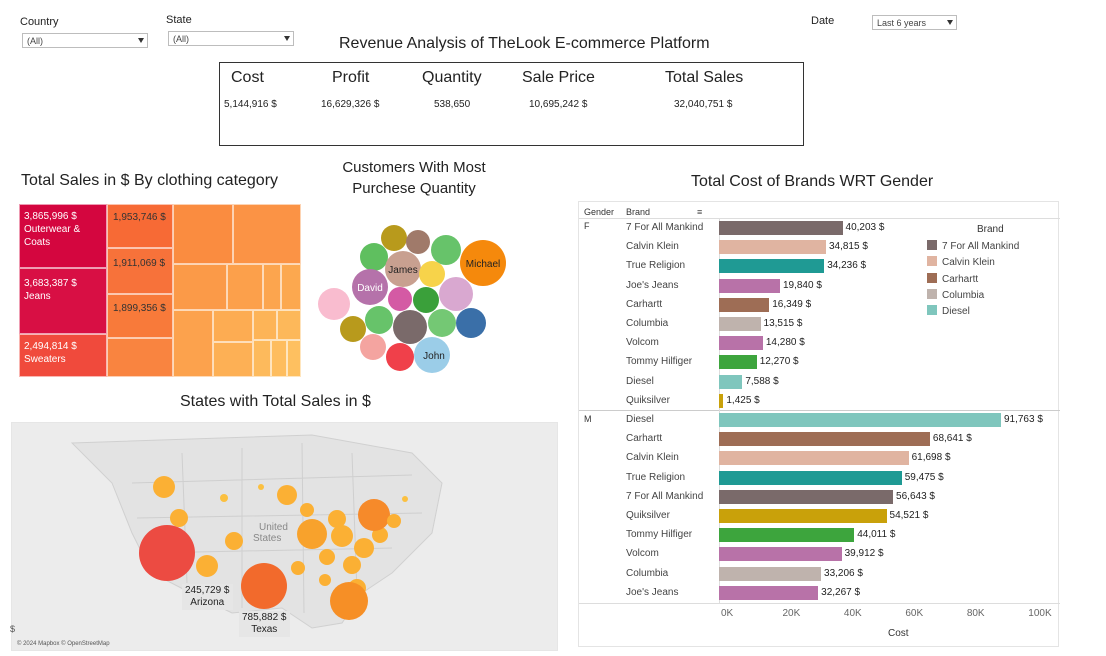 Image resolution: width=1106 pixels, height=656 pixels. What do you see at coordinates (955, 294) in the screenshot?
I see `legend-item: Columbia` at bounding box center [955, 294].